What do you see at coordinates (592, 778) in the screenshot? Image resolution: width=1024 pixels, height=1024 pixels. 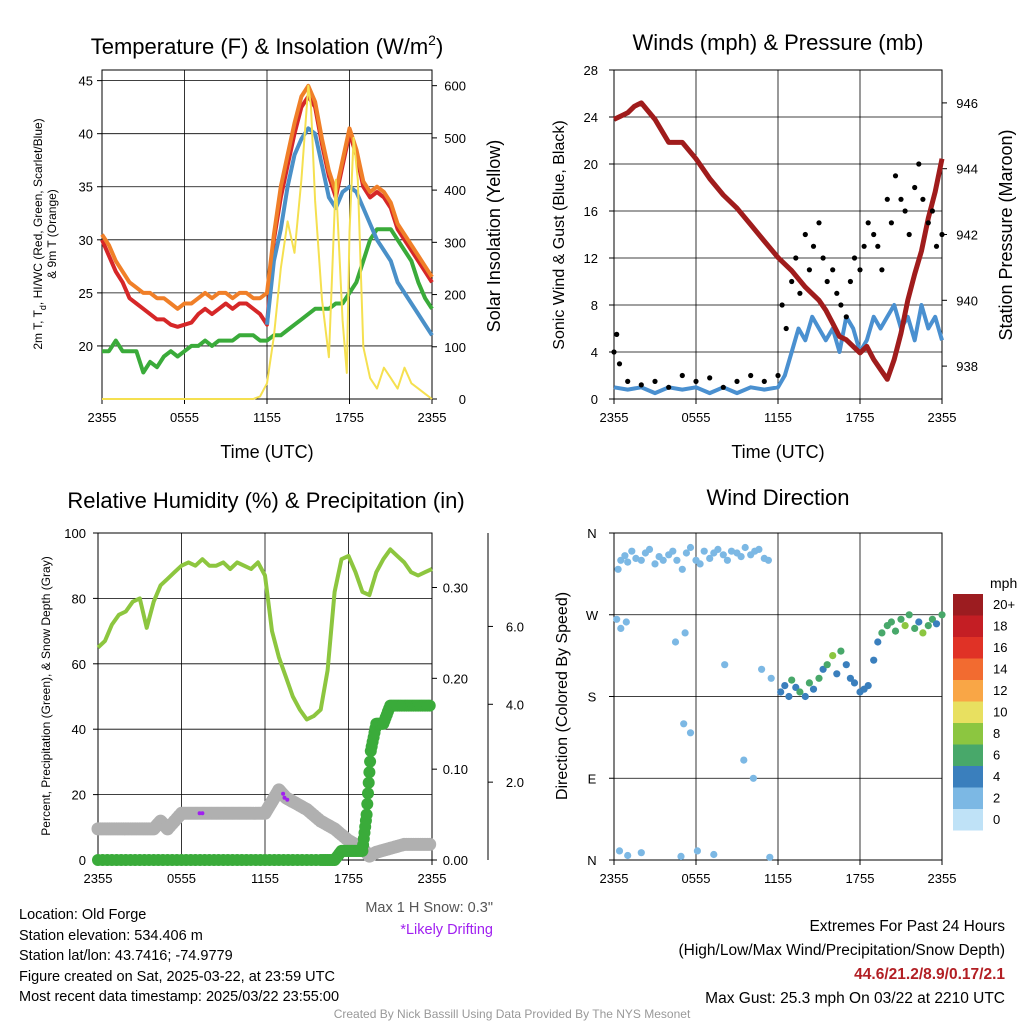 I see `dir-y-tick-label: E` at bounding box center [592, 778].